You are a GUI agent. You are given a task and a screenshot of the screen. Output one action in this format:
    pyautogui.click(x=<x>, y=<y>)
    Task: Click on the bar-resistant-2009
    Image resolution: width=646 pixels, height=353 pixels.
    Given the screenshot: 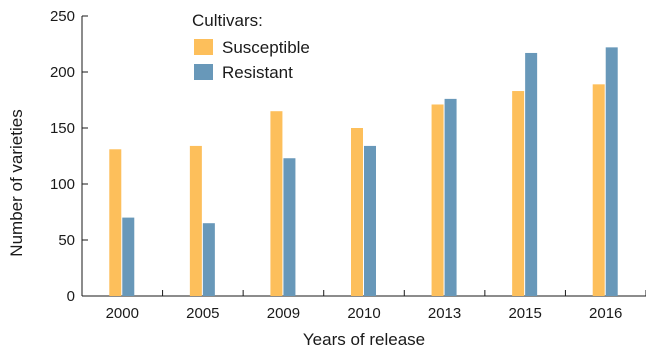 What is the action you would take?
    pyautogui.click(x=289, y=227)
    